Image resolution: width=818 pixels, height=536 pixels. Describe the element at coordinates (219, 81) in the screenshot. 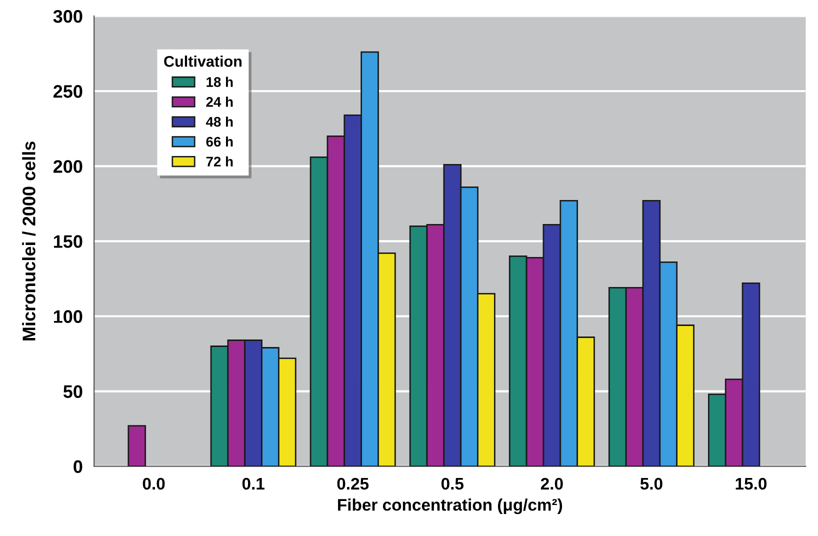

I see `legend-label: 18 h` at that location.